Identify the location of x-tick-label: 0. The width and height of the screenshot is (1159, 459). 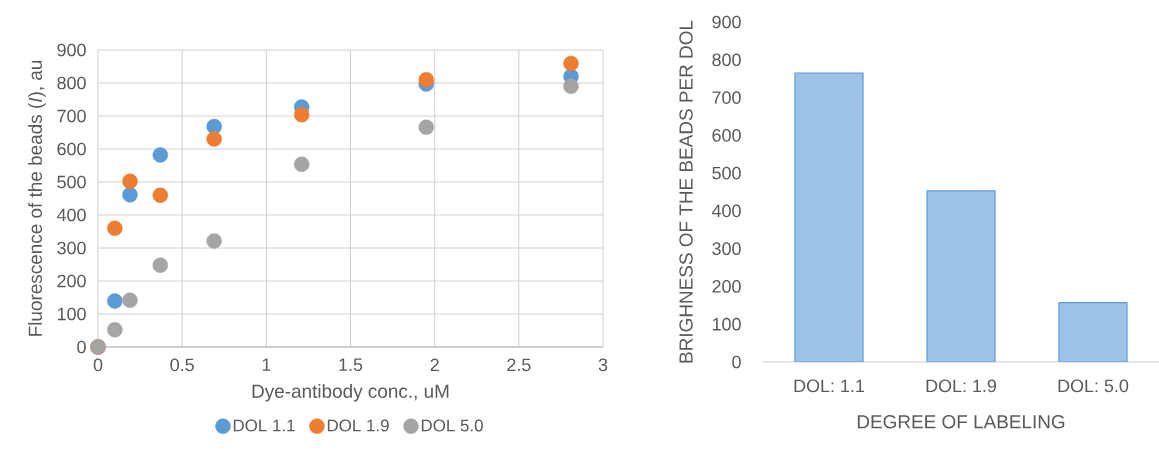
(98, 365).